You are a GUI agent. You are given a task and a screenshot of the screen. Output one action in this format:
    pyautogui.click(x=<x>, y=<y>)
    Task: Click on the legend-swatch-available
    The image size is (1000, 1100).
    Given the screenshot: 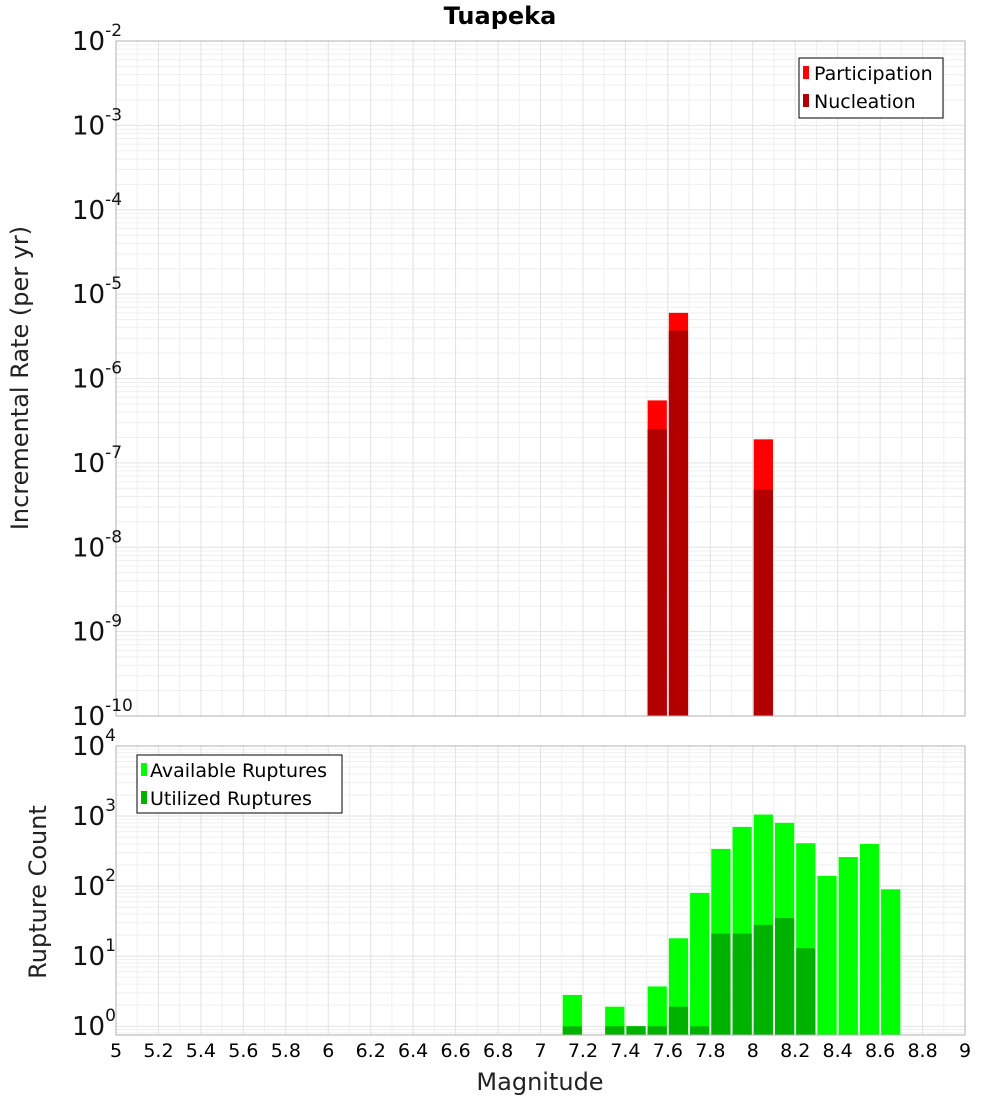 What is the action you would take?
    pyautogui.click(x=144, y=769)
    